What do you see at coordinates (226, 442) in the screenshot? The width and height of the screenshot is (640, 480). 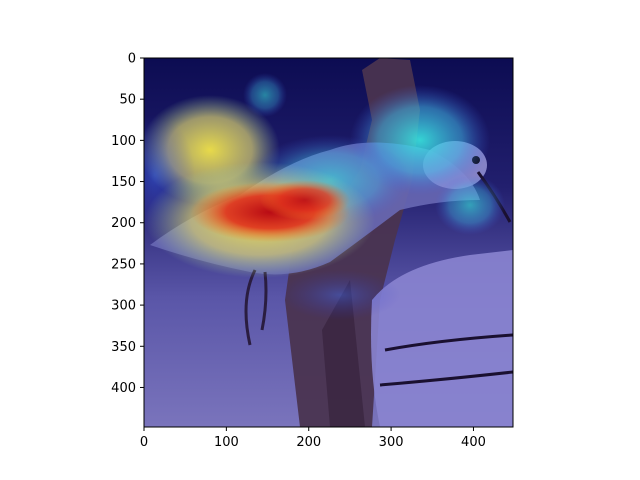 I see `x-tick-label: 100` at bounding box center [226, 442].